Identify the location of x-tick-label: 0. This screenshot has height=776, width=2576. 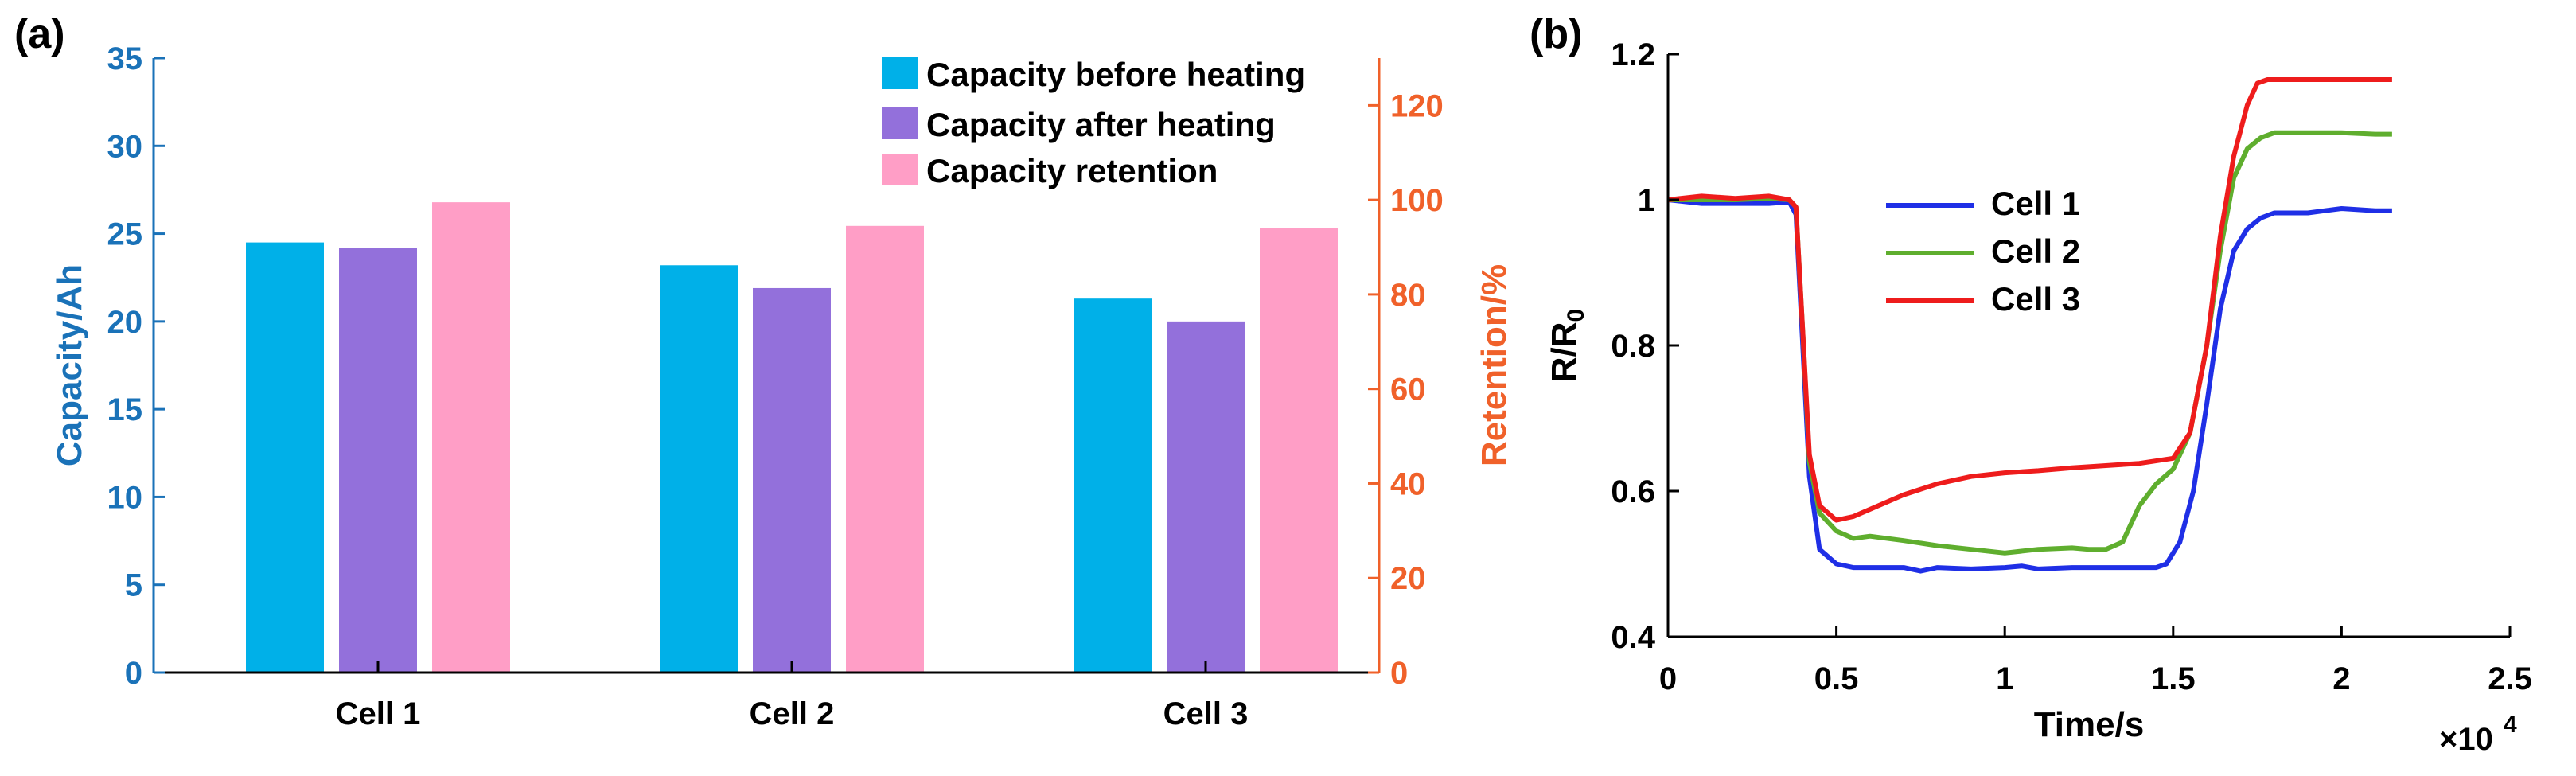
(1668, 678).